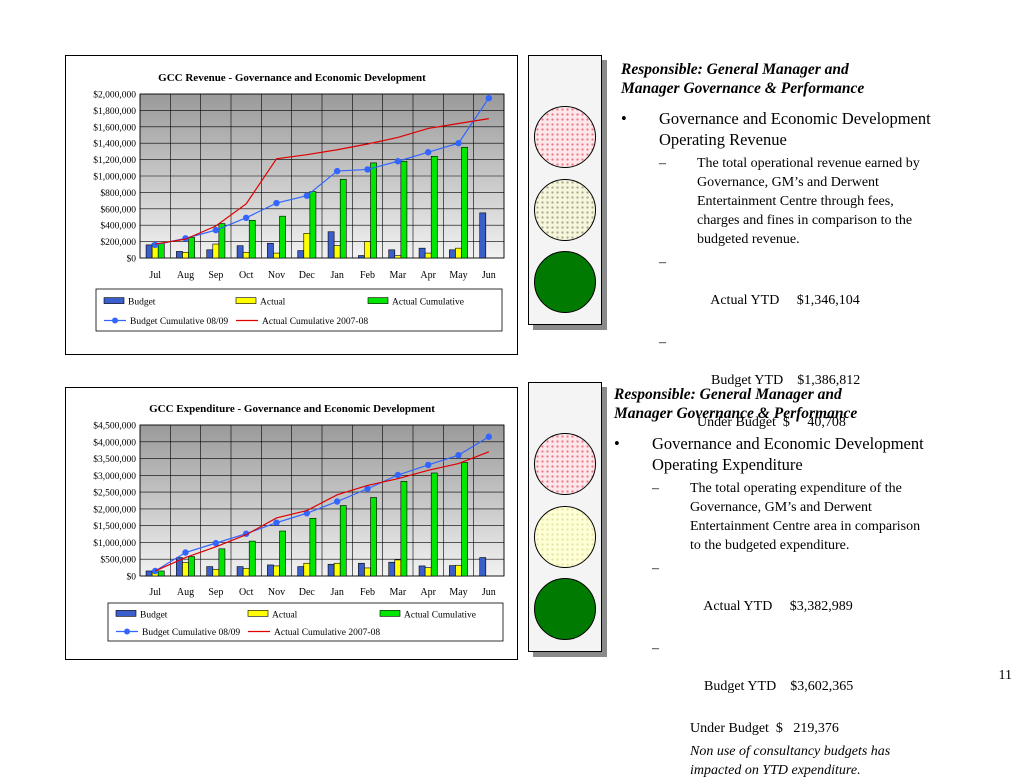  Describe the element at coordinates (489, 275) in the screenshot. I see `x-tick-label: Jun` at that location.